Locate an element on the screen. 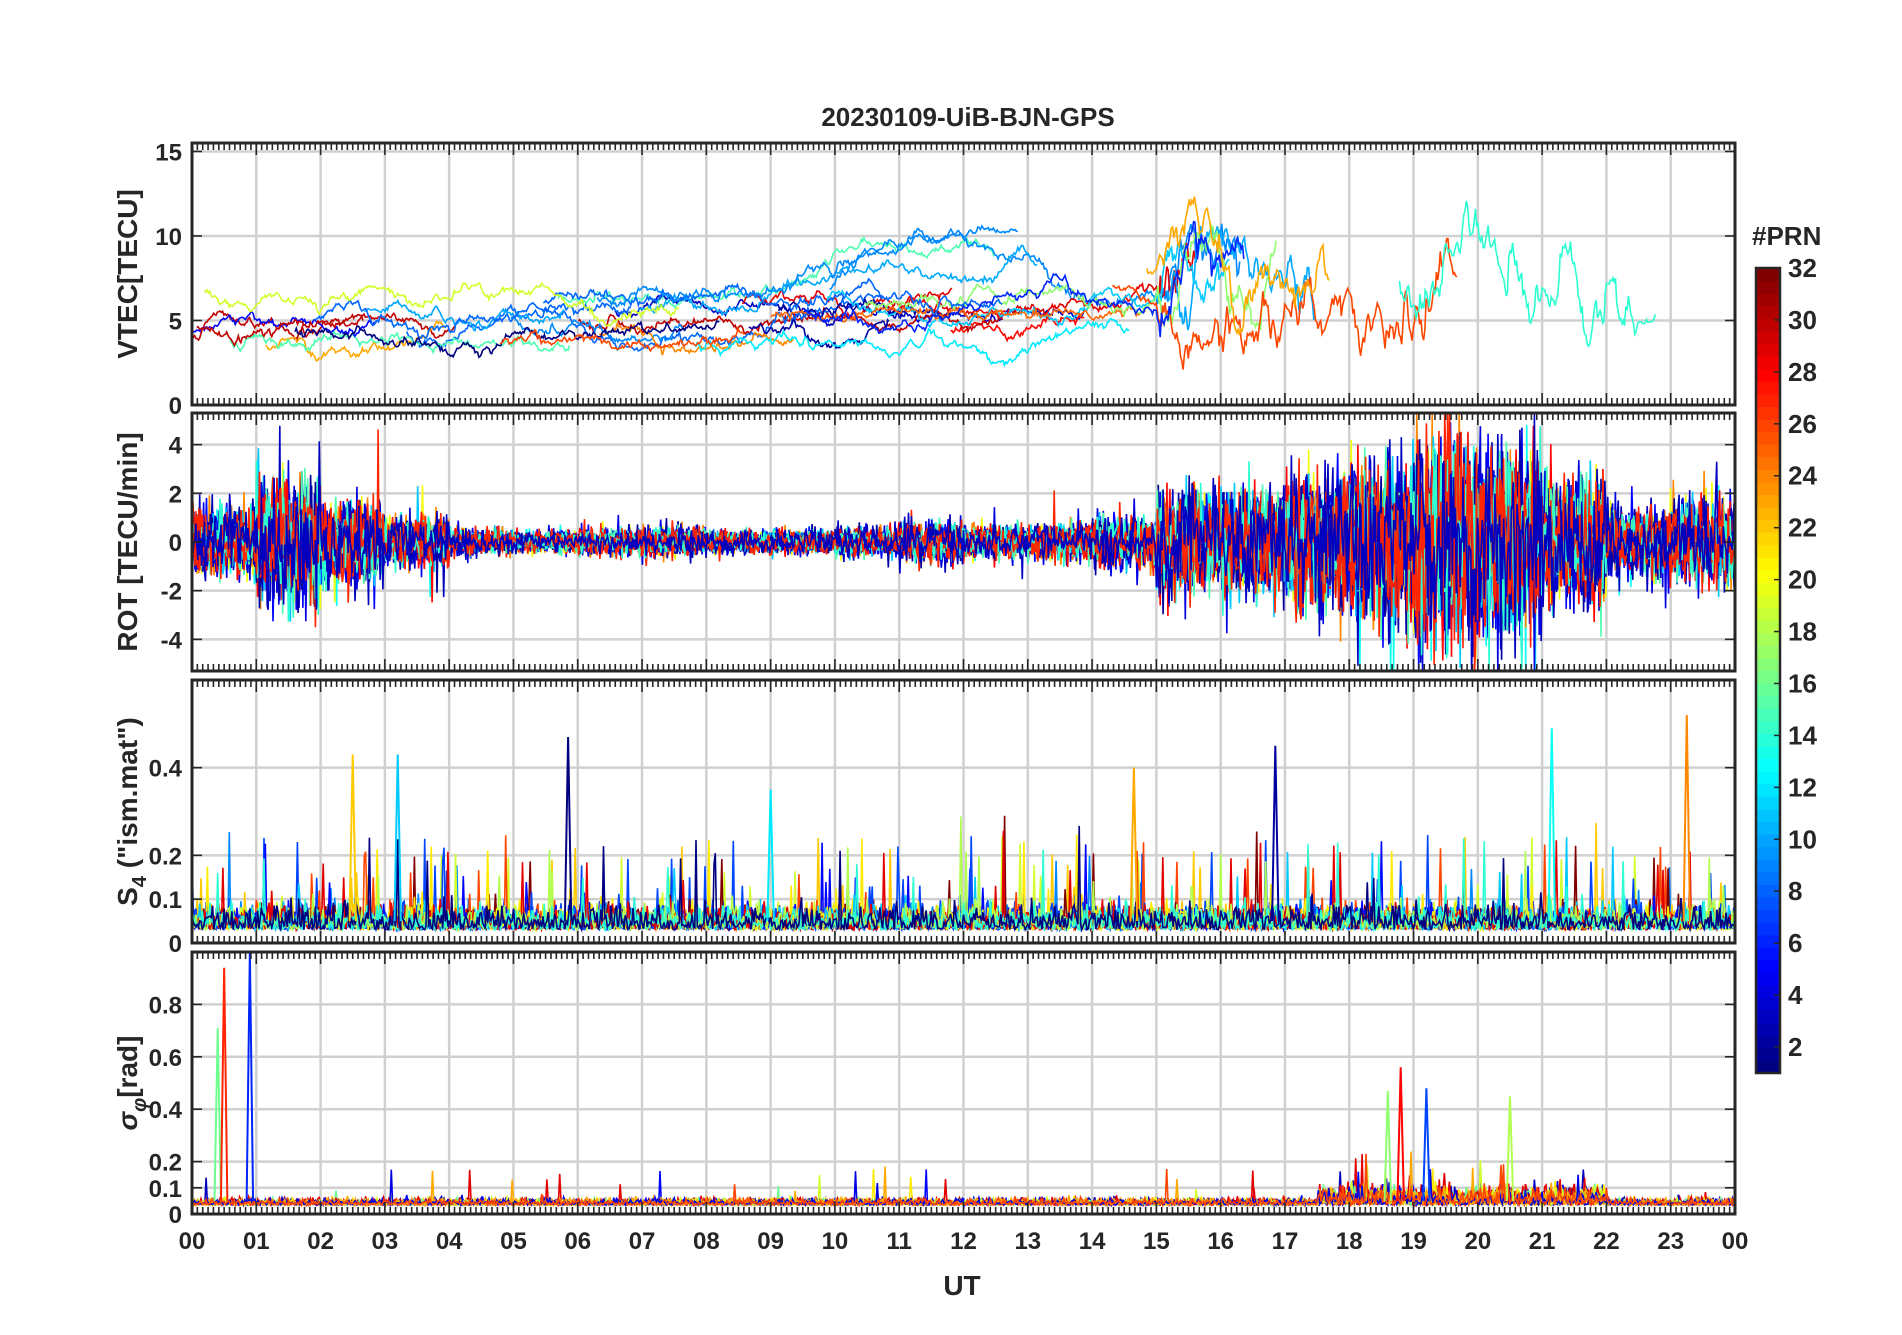 This screenshot has height=1335, width=1902. colorbar-tick-label: 24 is located at coordinates (1802, 476).